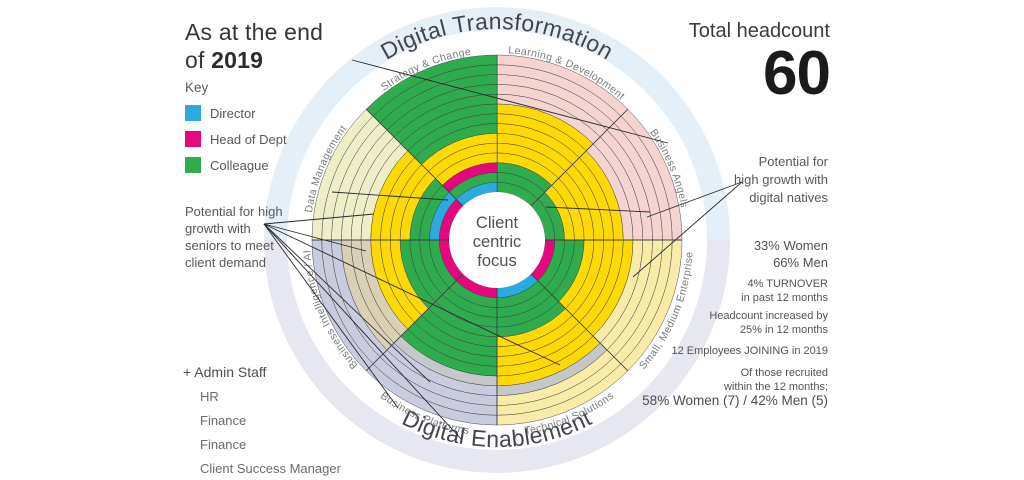 Image resolution: width=1024 pixels, height=480 pixels. I want to click on sector-strategy-change, so click(431, 130).